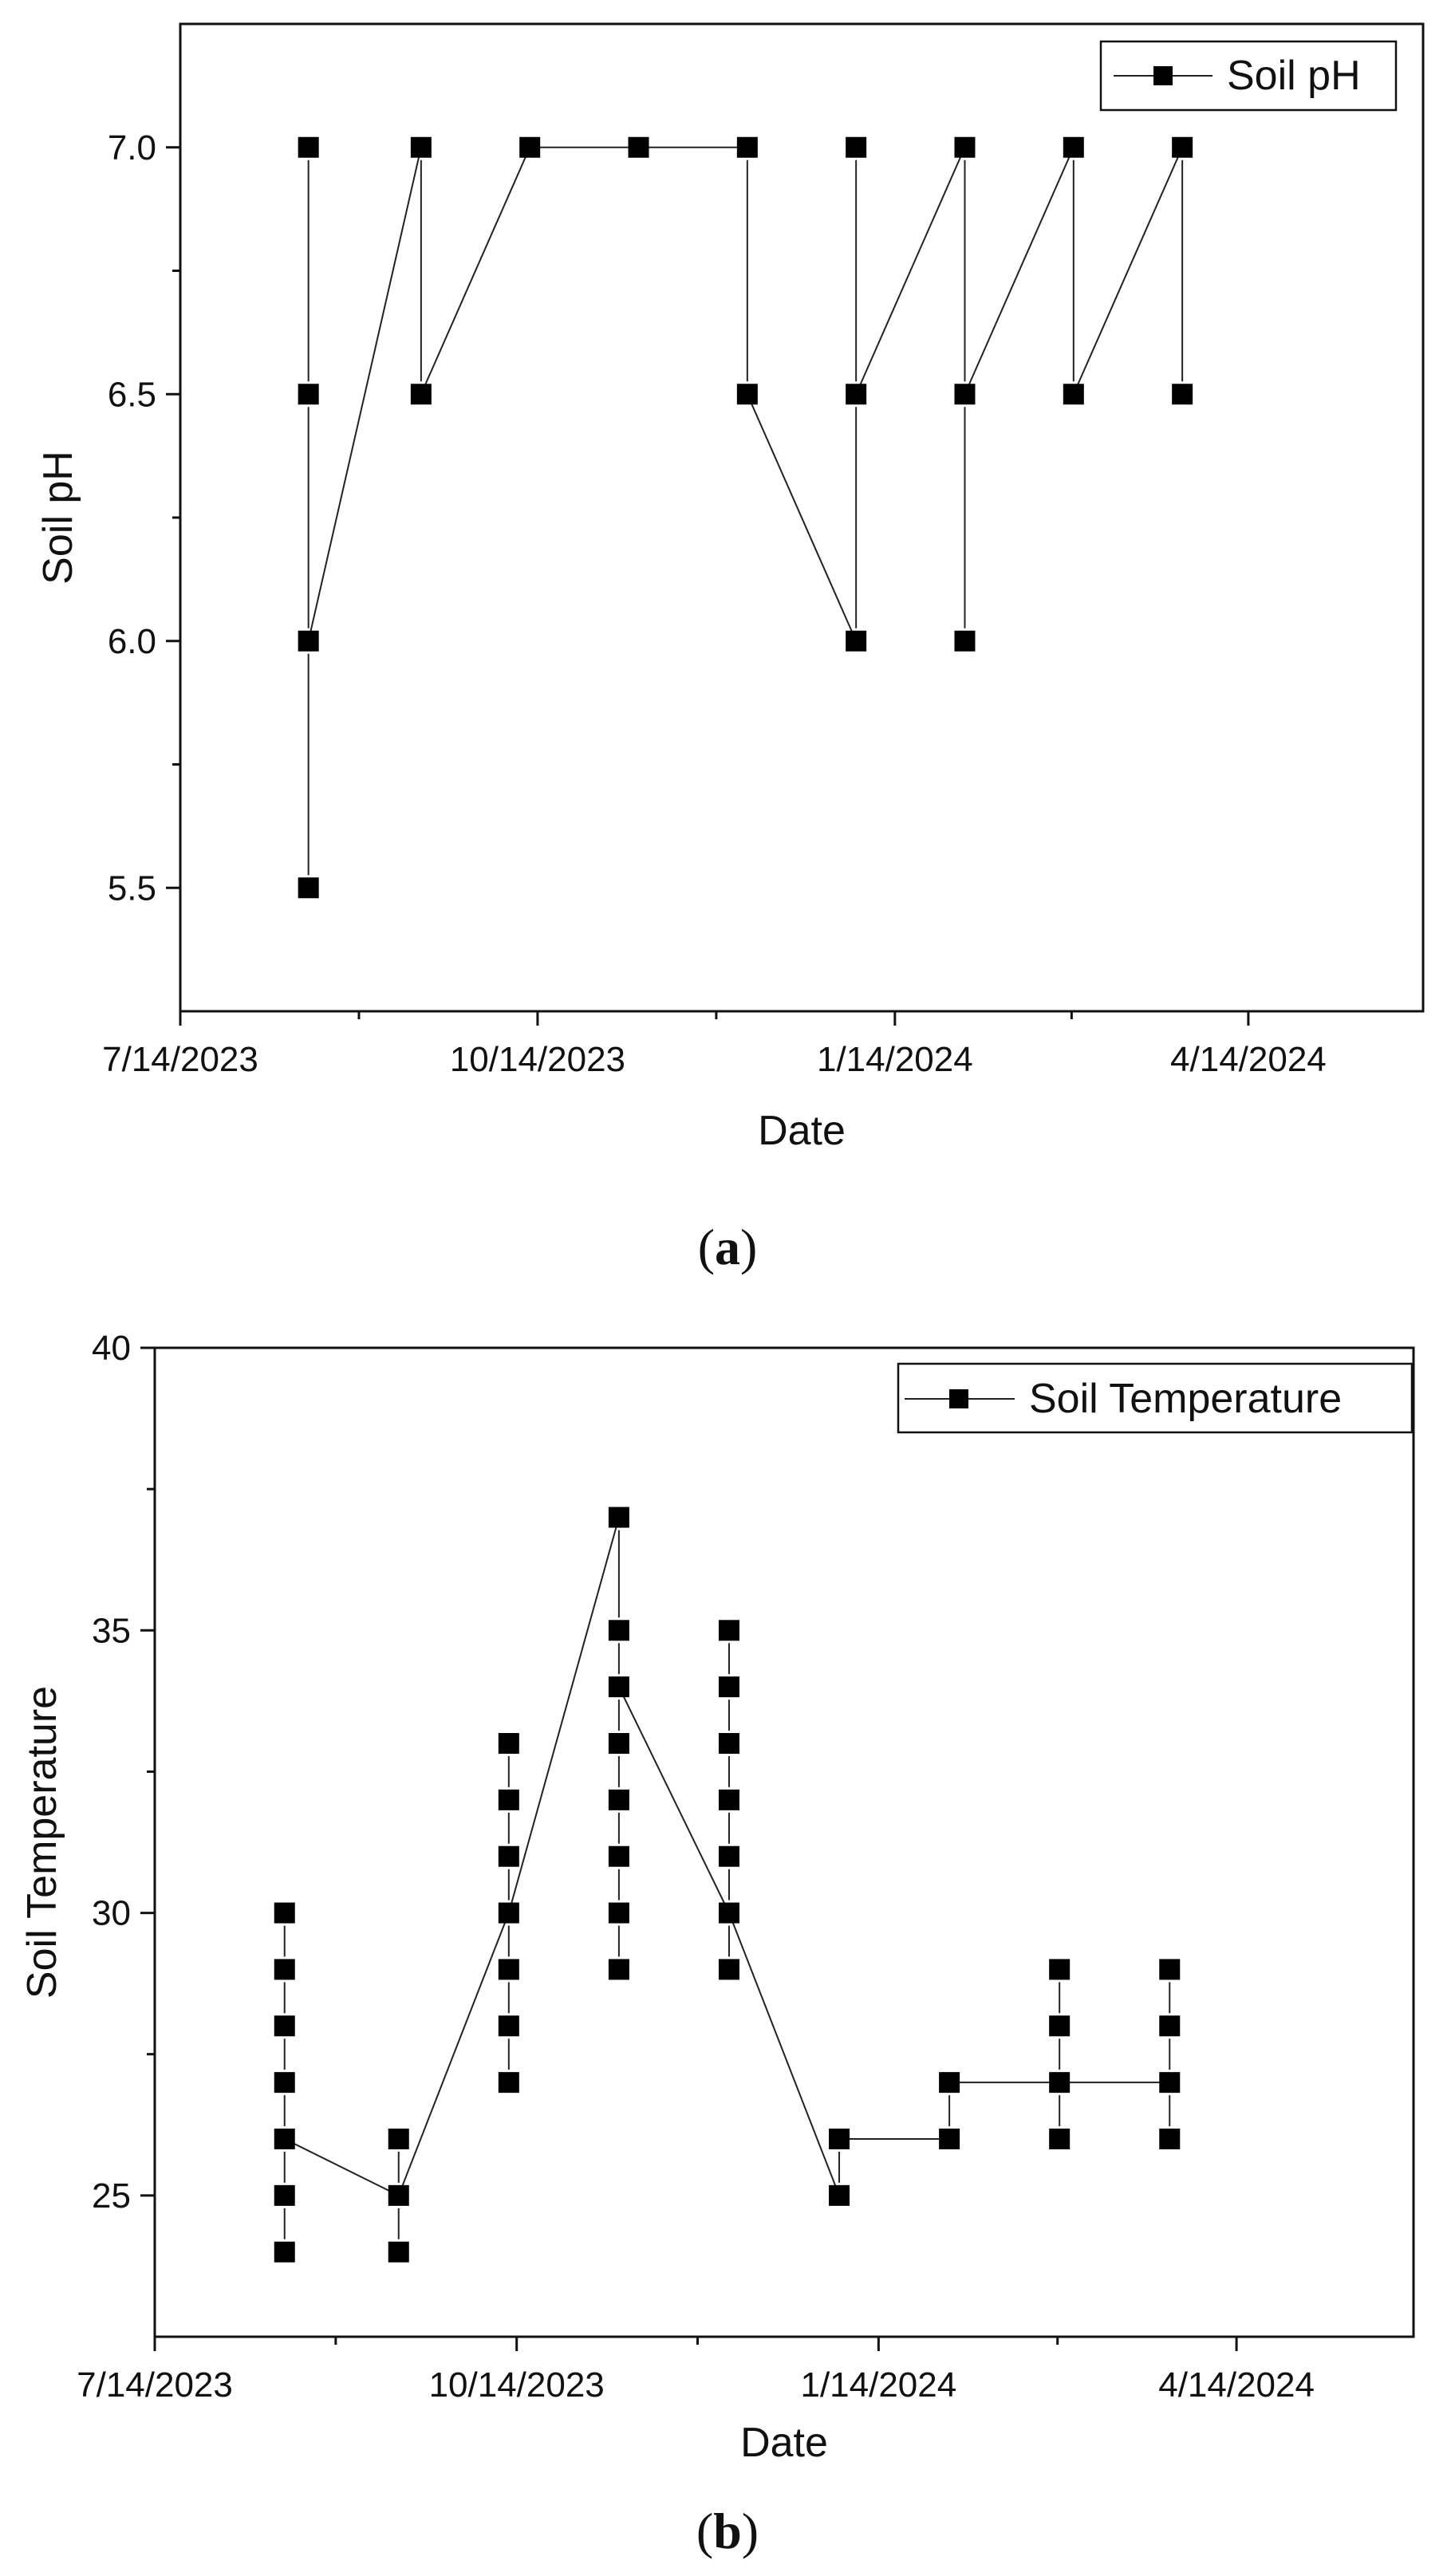 The width and height of the screenshot is (1455, 2576). I want to click on legend-label: Soil pH, so click(1294, 76).